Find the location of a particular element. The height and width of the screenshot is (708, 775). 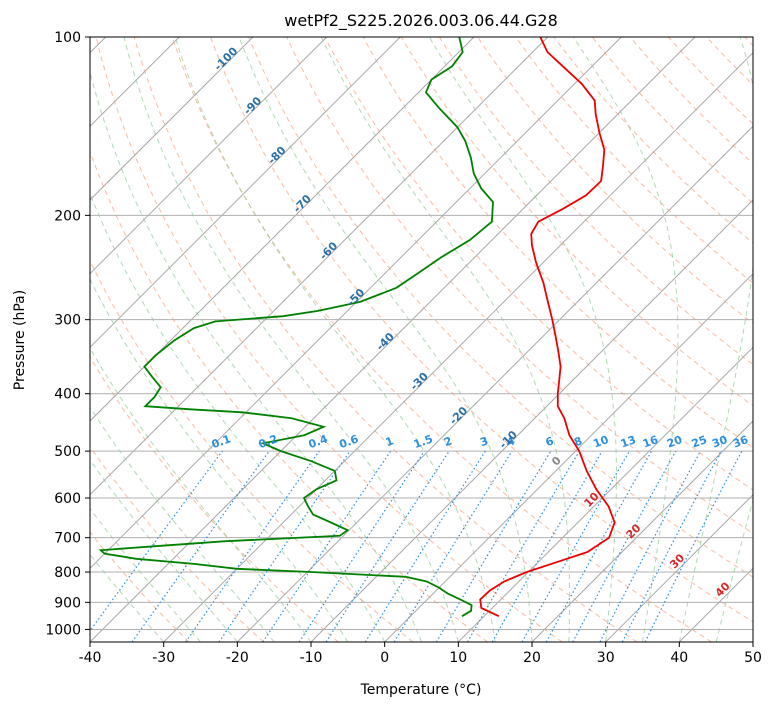

x-tick-label: 50 is located at coordinates (753, 658).